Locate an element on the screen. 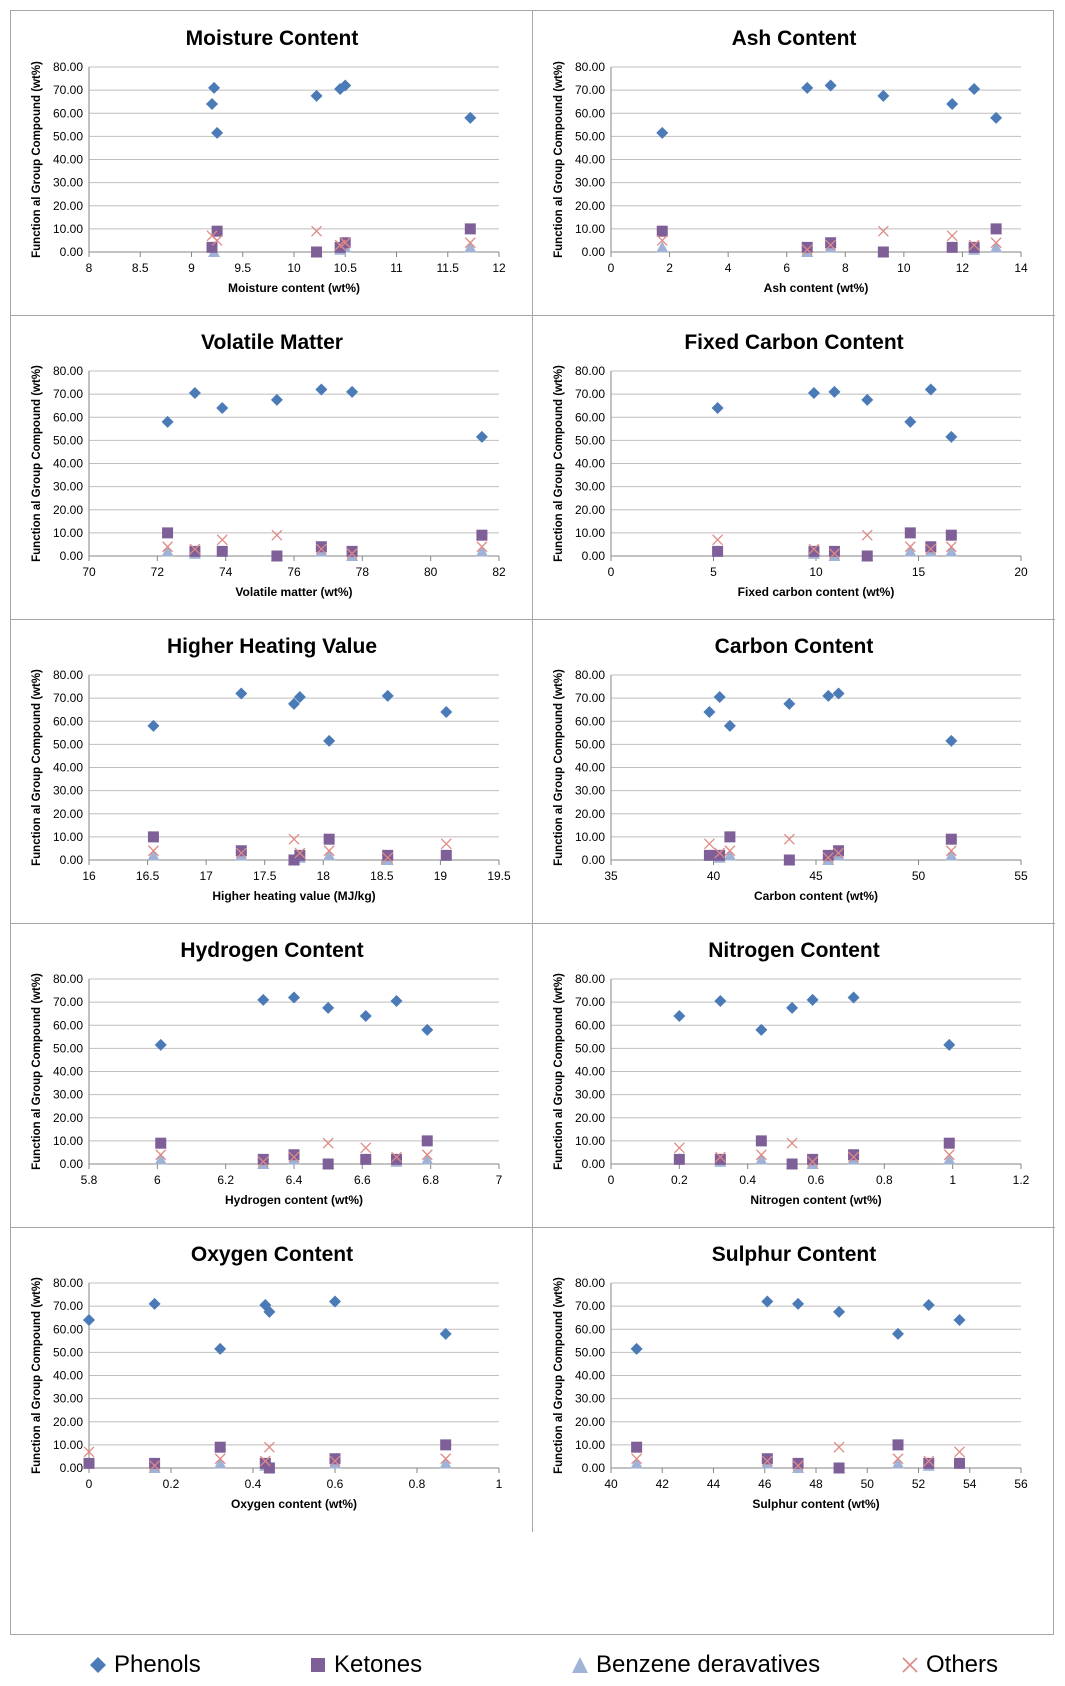  chart-title: Fixed Carbon Content is located at coordinates (793, 342).